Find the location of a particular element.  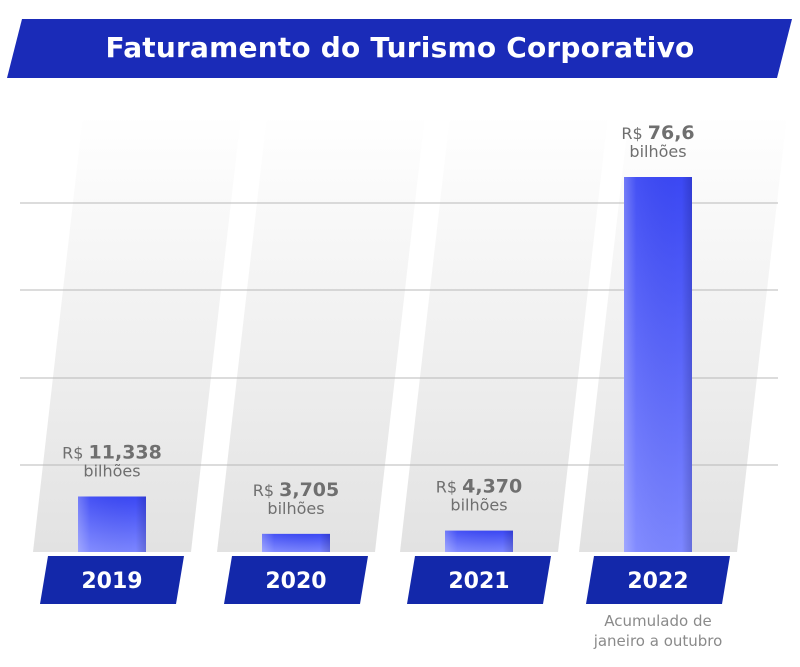

year-label-2019: 2019 is located at coordinates (111, 581).